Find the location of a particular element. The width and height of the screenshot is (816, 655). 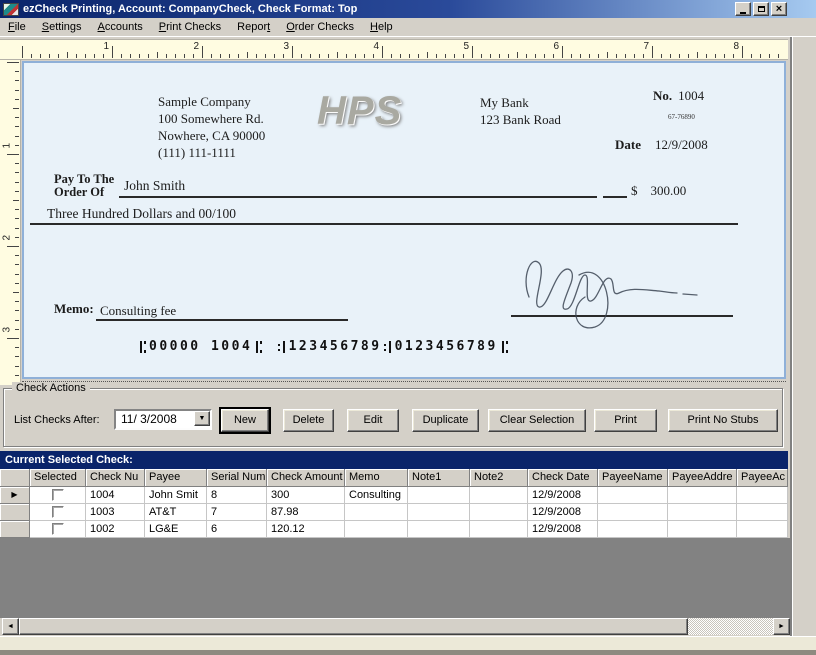

close-icon: × is located at coordinates (779, 8).